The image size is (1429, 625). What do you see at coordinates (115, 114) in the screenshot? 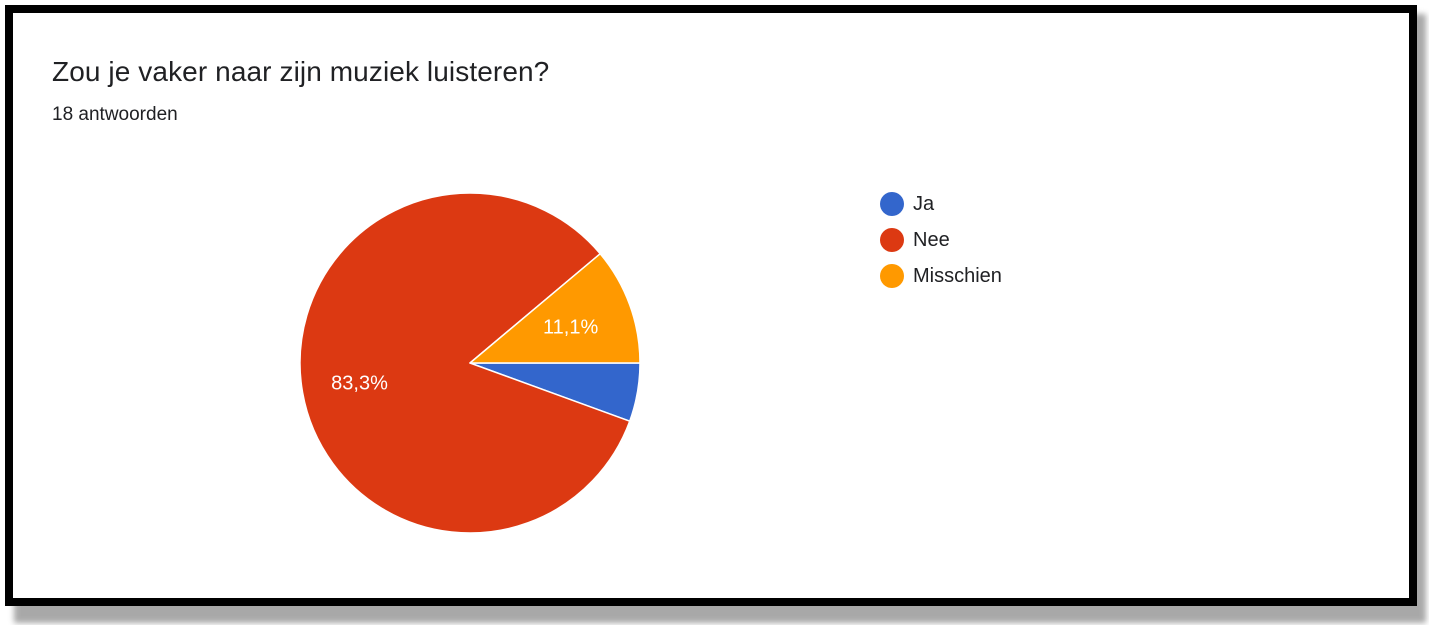
I see `response-count: 18 antwoorden` at bounding box center [115, 114].